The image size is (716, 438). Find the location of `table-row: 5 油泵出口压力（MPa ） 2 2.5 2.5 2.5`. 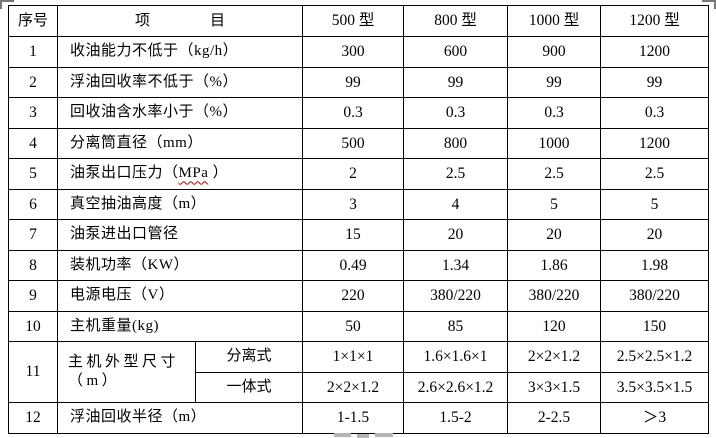

table-row: 5 油泵出口压力（MPa ） 2 2.5 2.5 2.5 is located at coordinates (359, 174).